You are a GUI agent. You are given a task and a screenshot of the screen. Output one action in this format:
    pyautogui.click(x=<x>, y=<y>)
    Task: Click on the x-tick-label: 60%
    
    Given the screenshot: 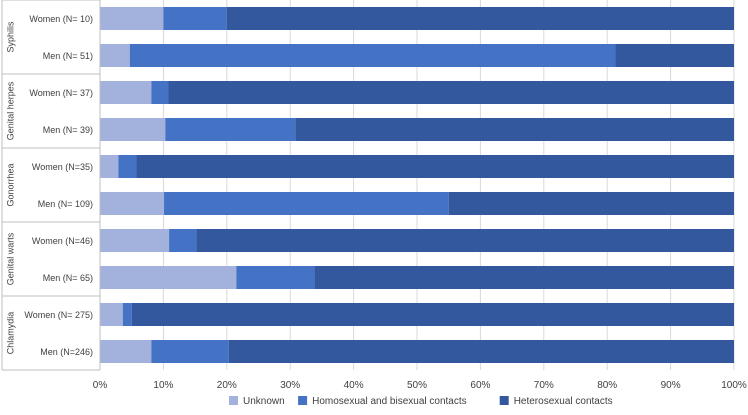 What is the action you would take?
    pyautogui.click(x=480, y=385)
    